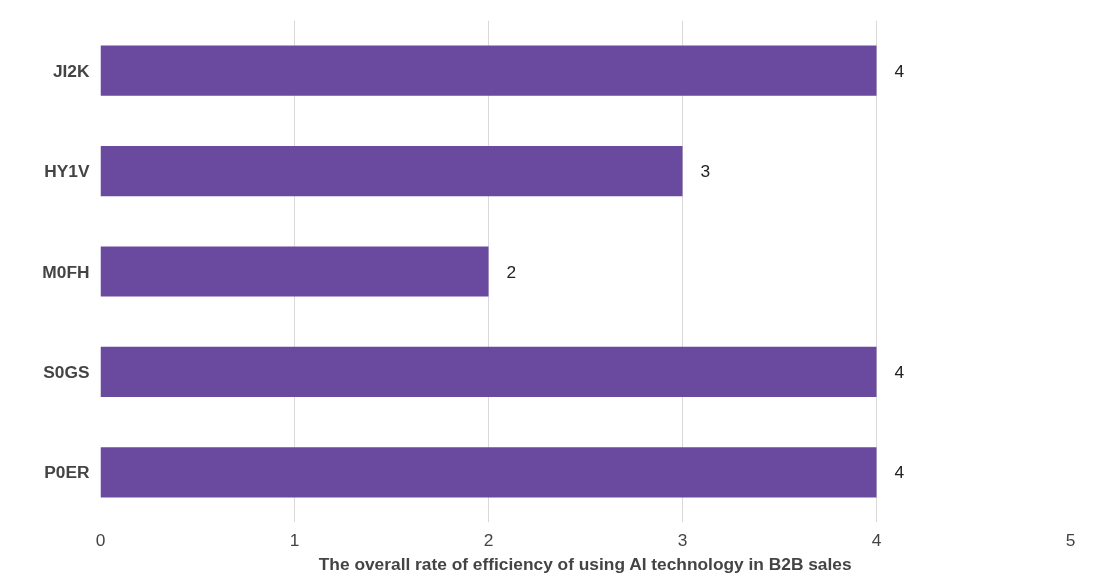 The width and height of the screenshot is (1105, 581). Describe the element at coordinates (488, 539) in the screenshot. I see `x-tick-label: 2` at that location.